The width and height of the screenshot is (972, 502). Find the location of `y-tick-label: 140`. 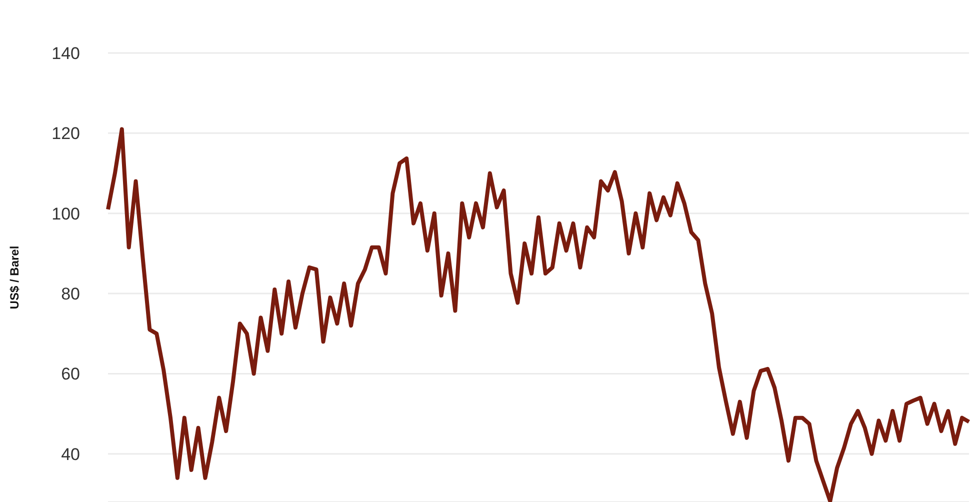

y-tick-label: 140 is located at coordinates (66, 54).